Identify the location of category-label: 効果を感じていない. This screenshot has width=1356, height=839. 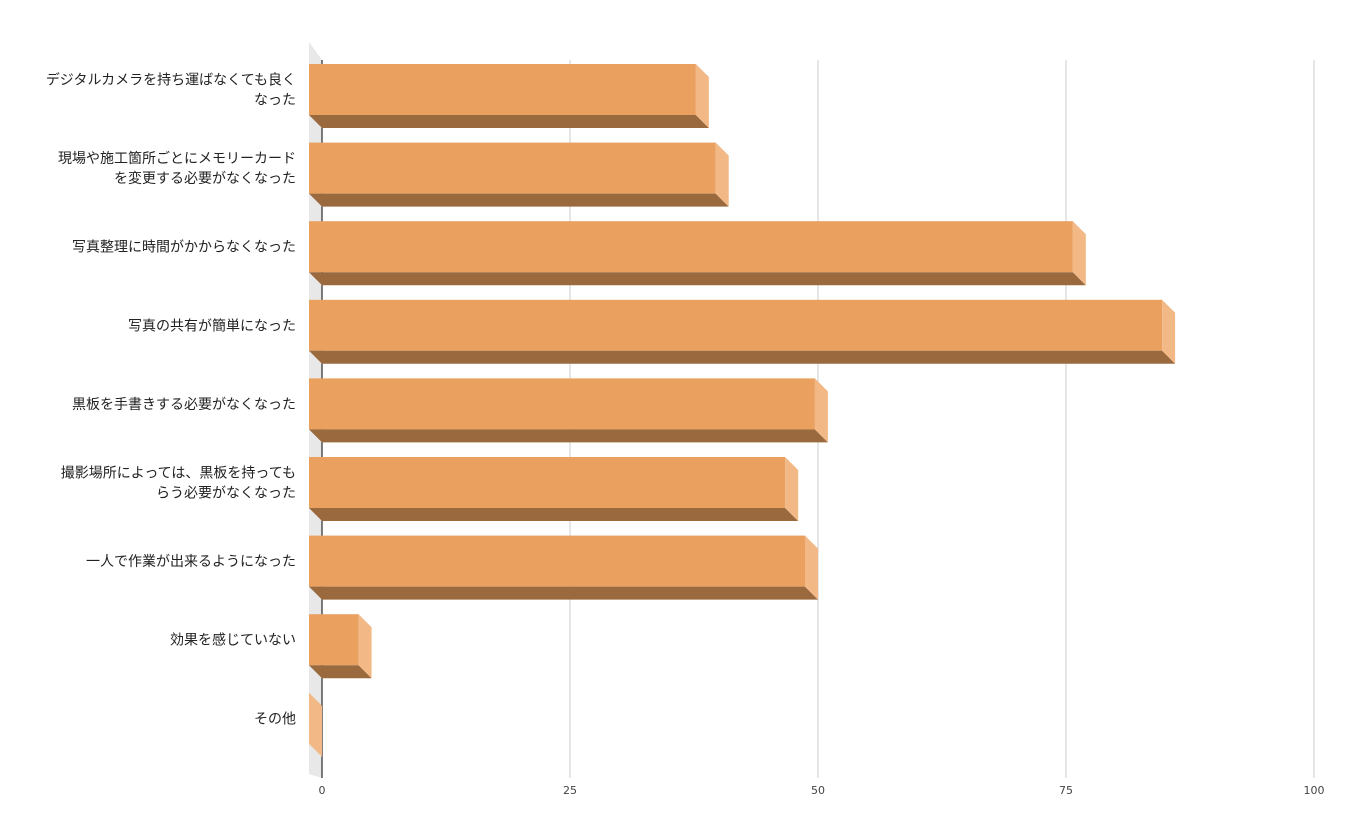
(233, 640).